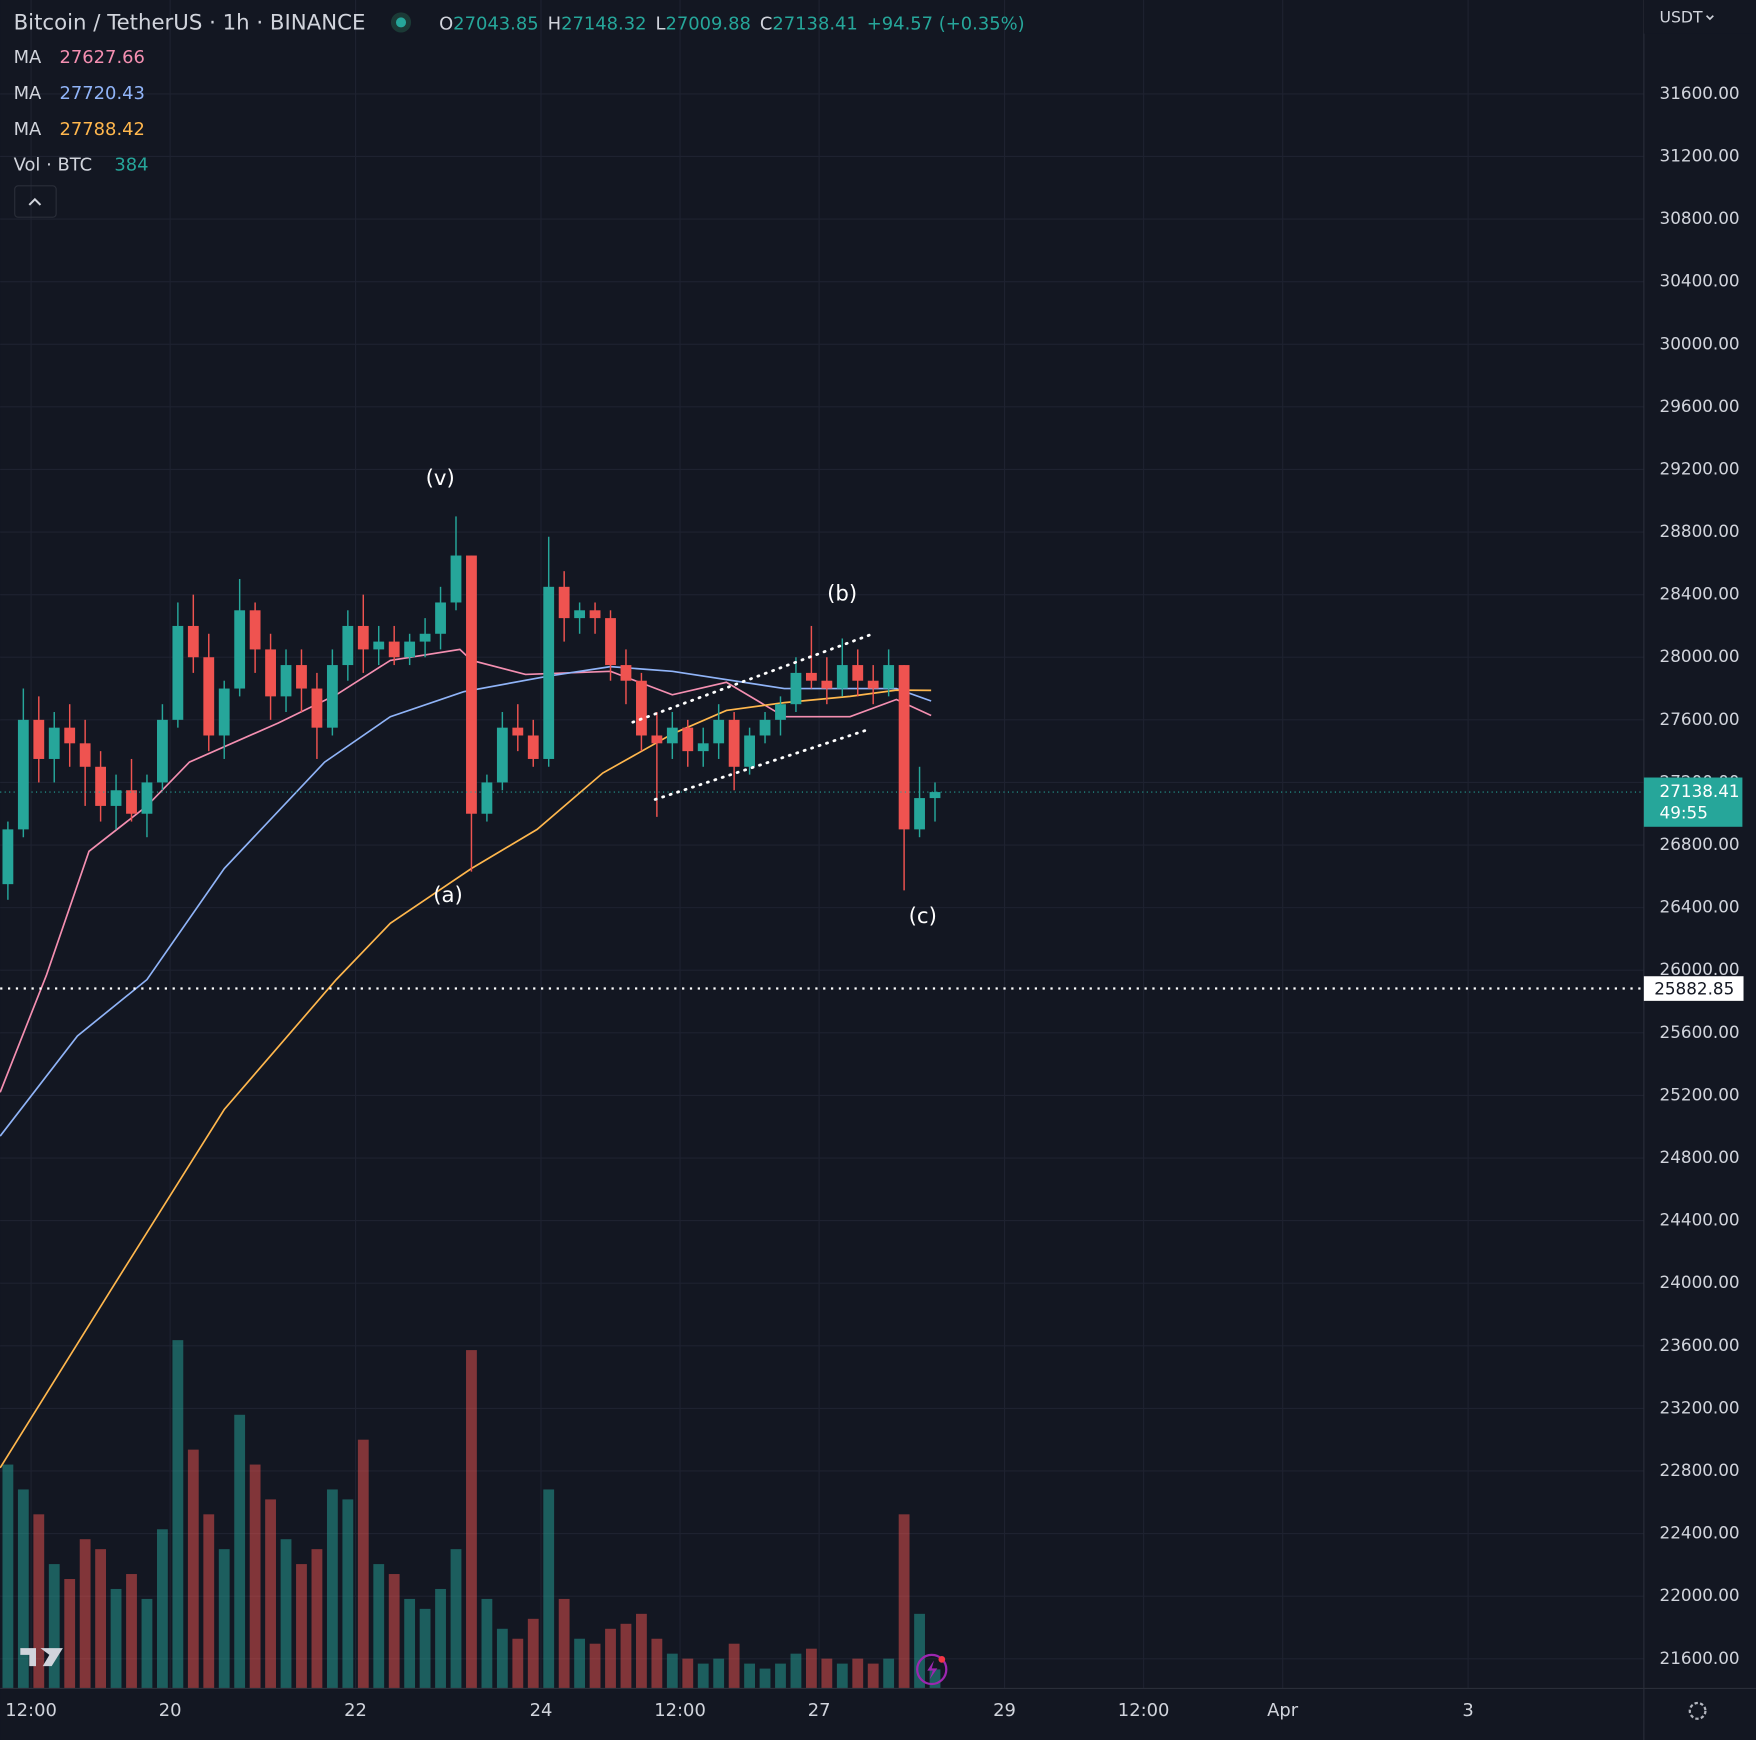  Describe the element at coordinates (1697, 1710) in the screenshot. I see `settings-icon` at that location.